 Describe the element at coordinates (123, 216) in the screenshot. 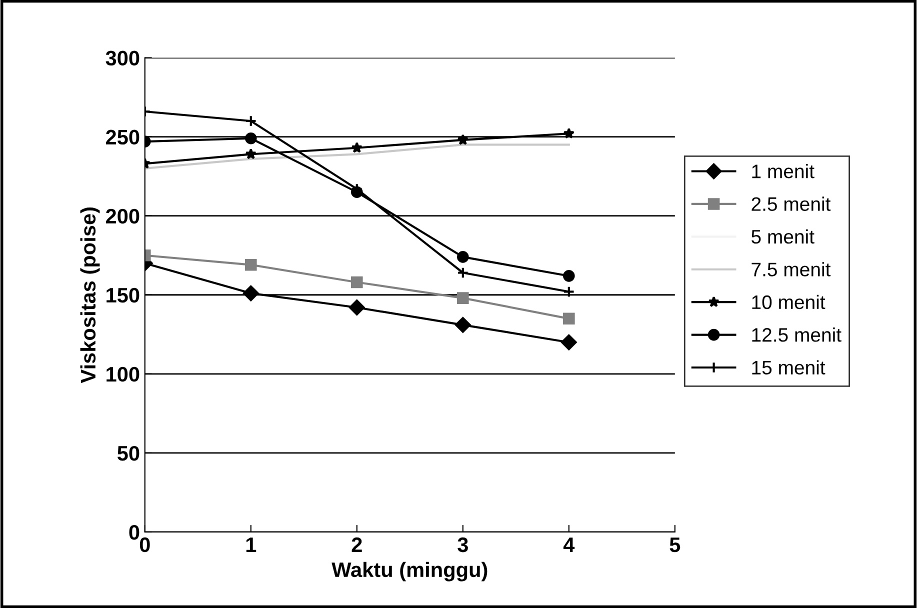

I see `y-tick-label: 200` at that location.